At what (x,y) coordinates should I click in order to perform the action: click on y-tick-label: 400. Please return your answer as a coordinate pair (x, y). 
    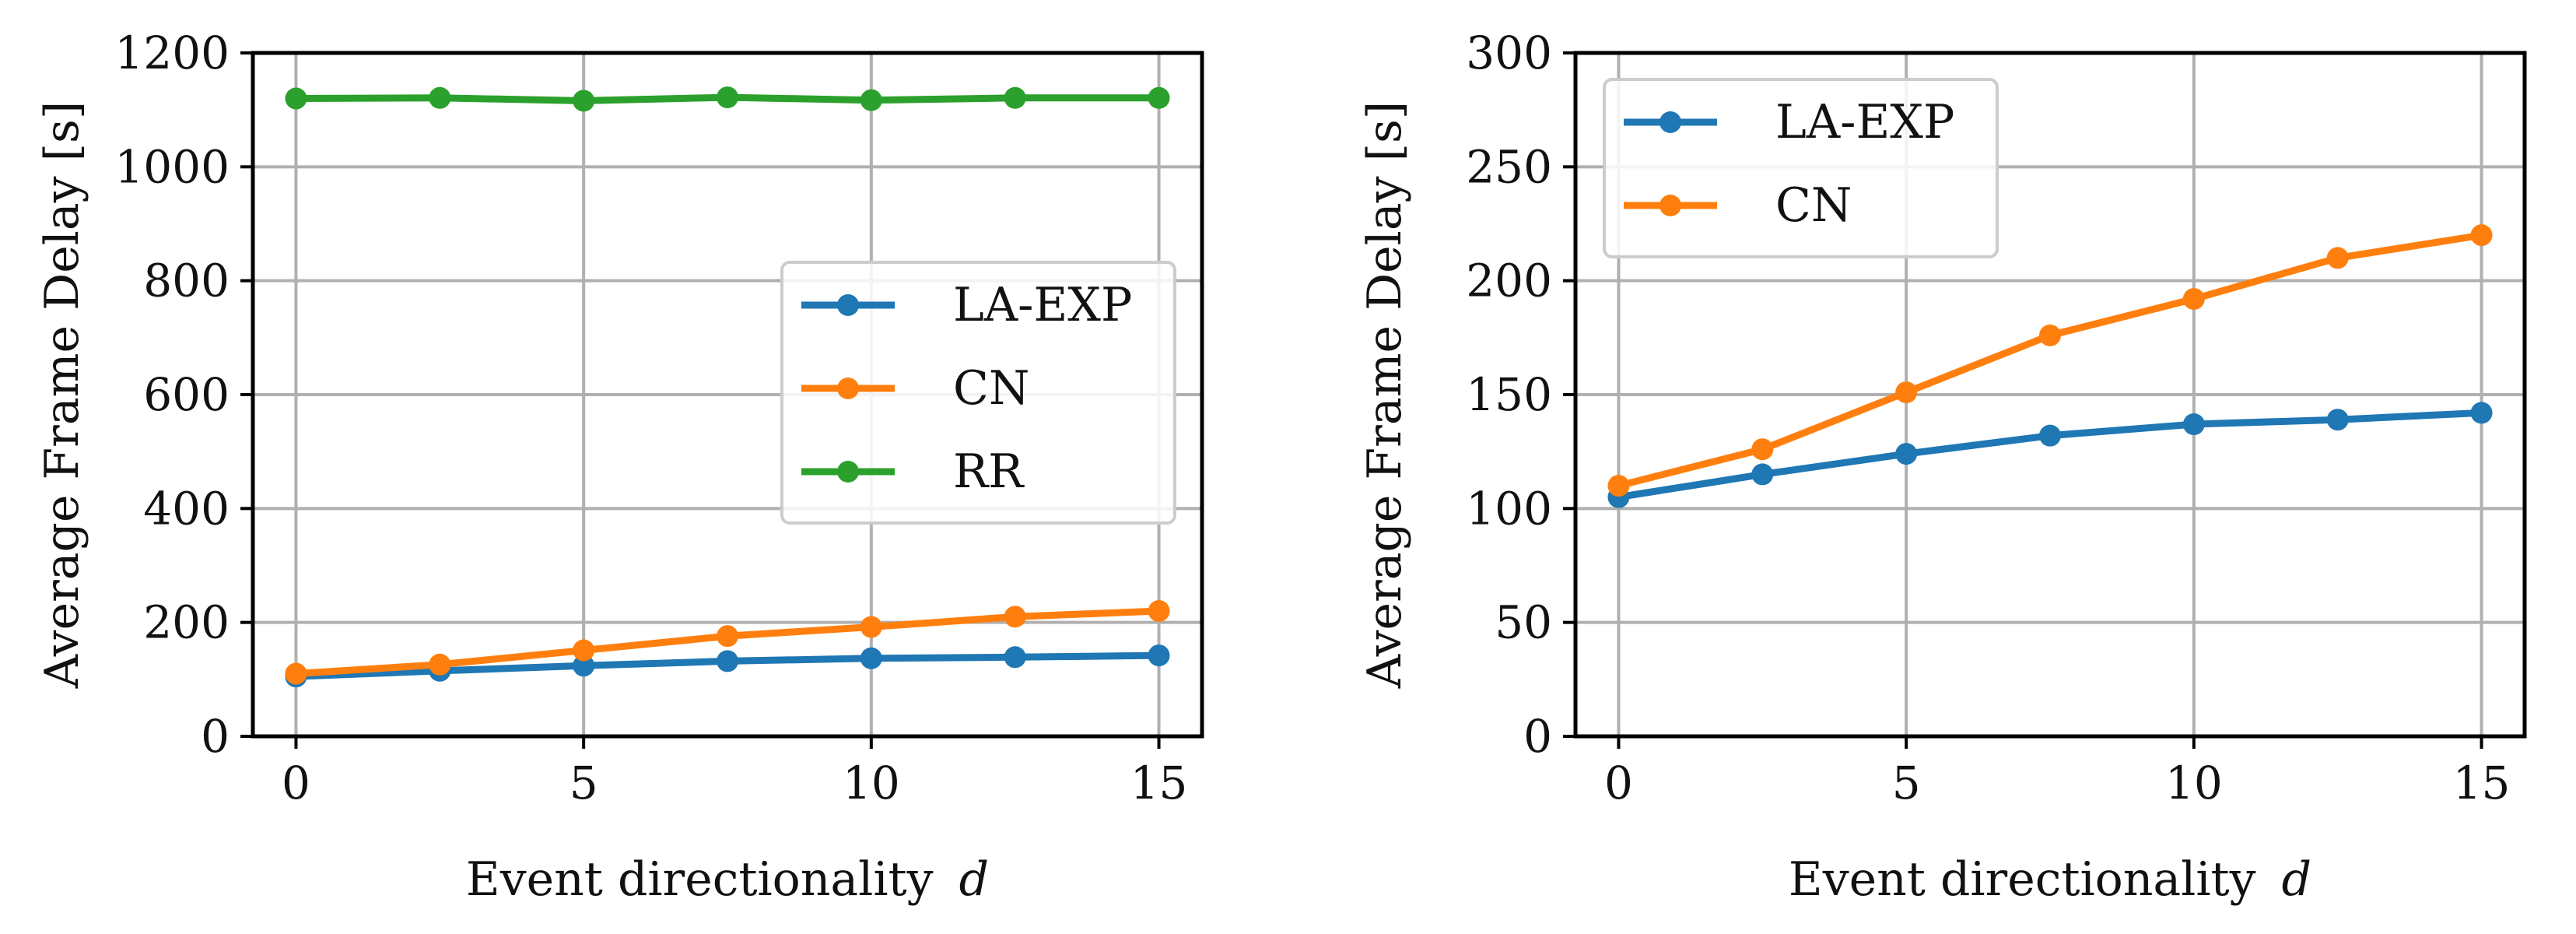
    Looking at the image, I should click on (187, 508).